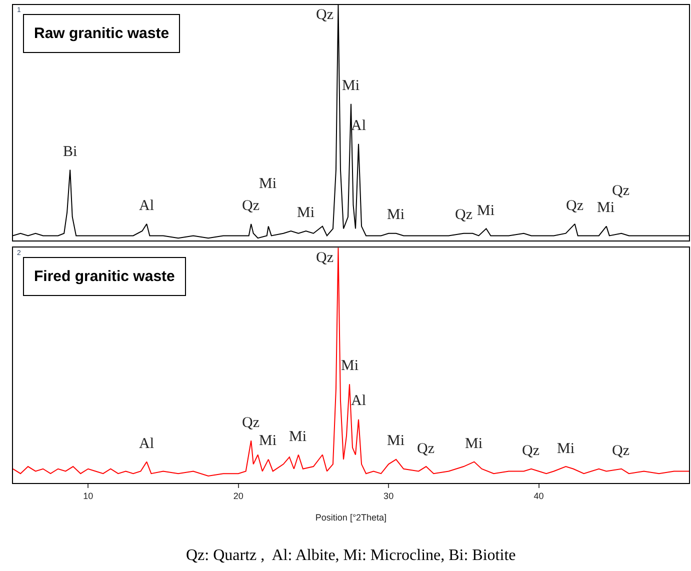 This screenshot has width=691, height=571. I want to click on annotation: Fired granitic waste, so click(104, 276).